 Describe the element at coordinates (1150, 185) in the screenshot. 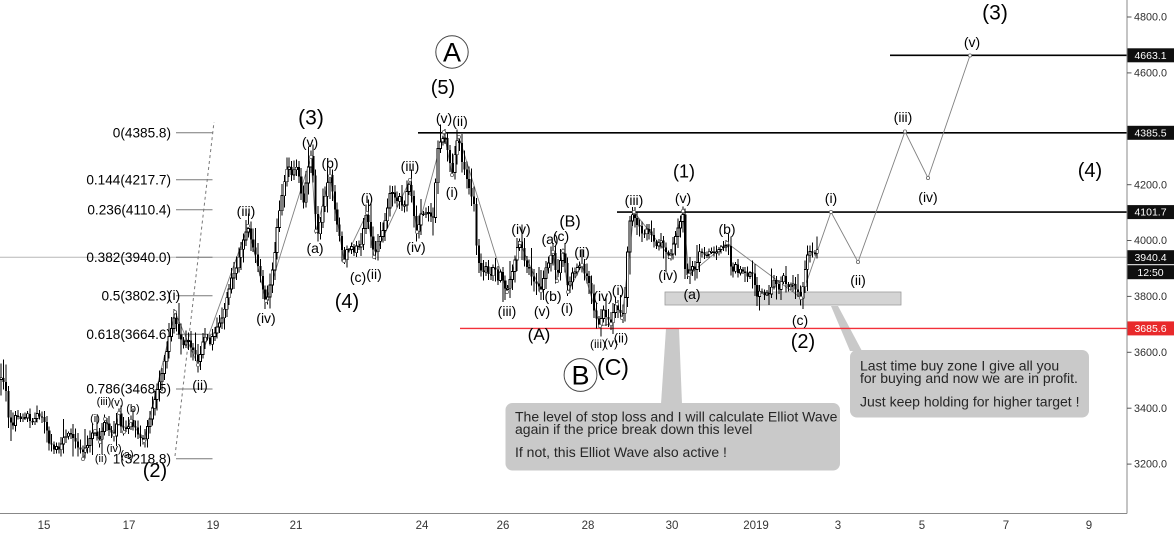

I see `svg-text: 4200.0` at that location.